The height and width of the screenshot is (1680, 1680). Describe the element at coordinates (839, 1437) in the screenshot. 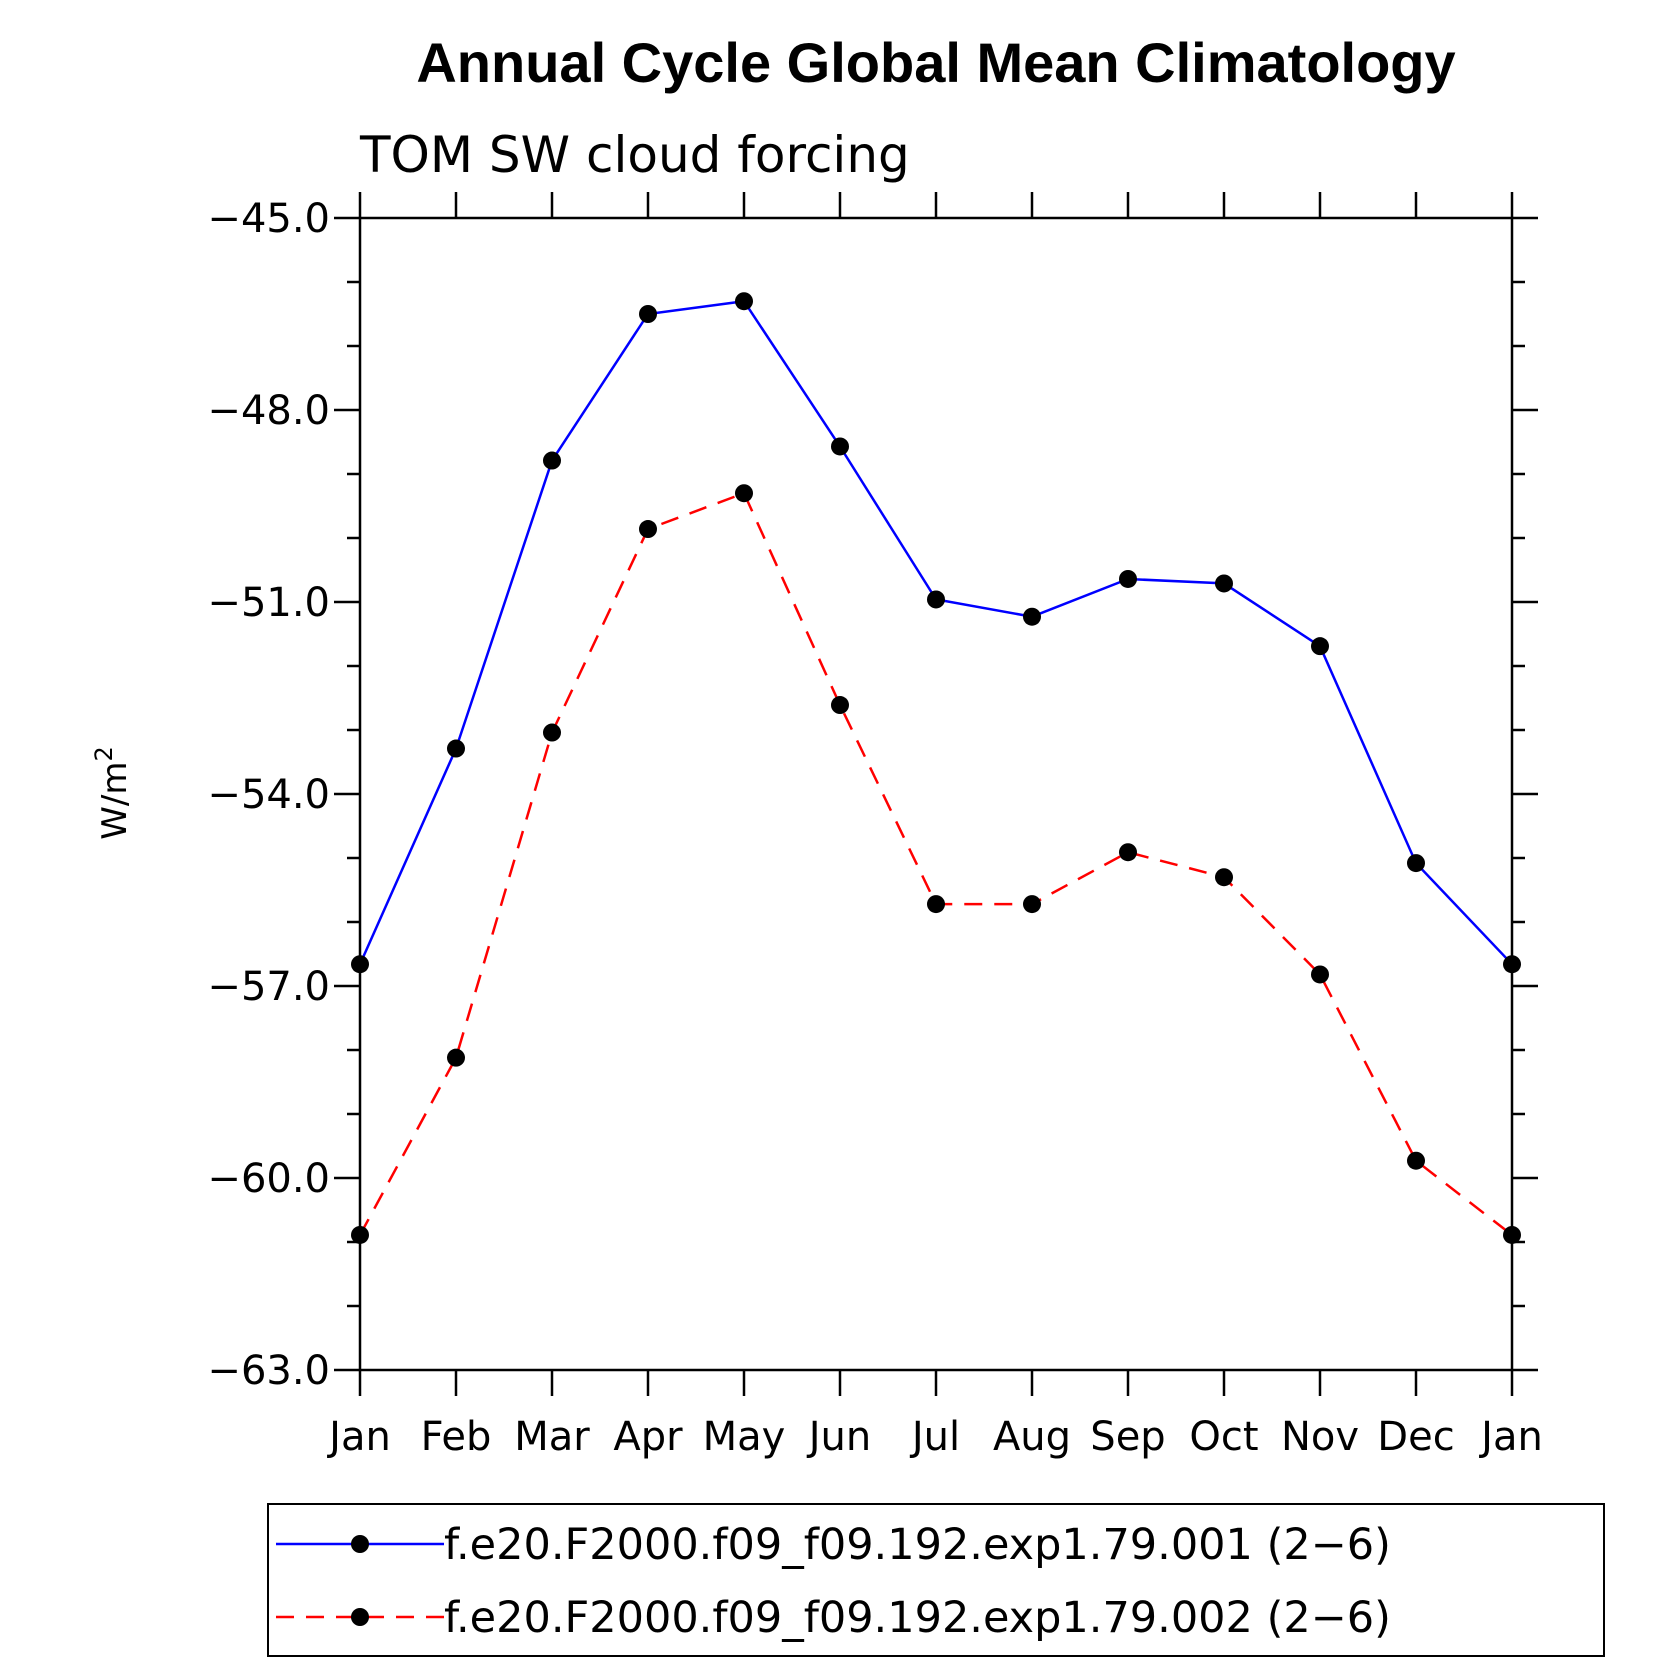

I see `x-tick-label: Jun` at that location.